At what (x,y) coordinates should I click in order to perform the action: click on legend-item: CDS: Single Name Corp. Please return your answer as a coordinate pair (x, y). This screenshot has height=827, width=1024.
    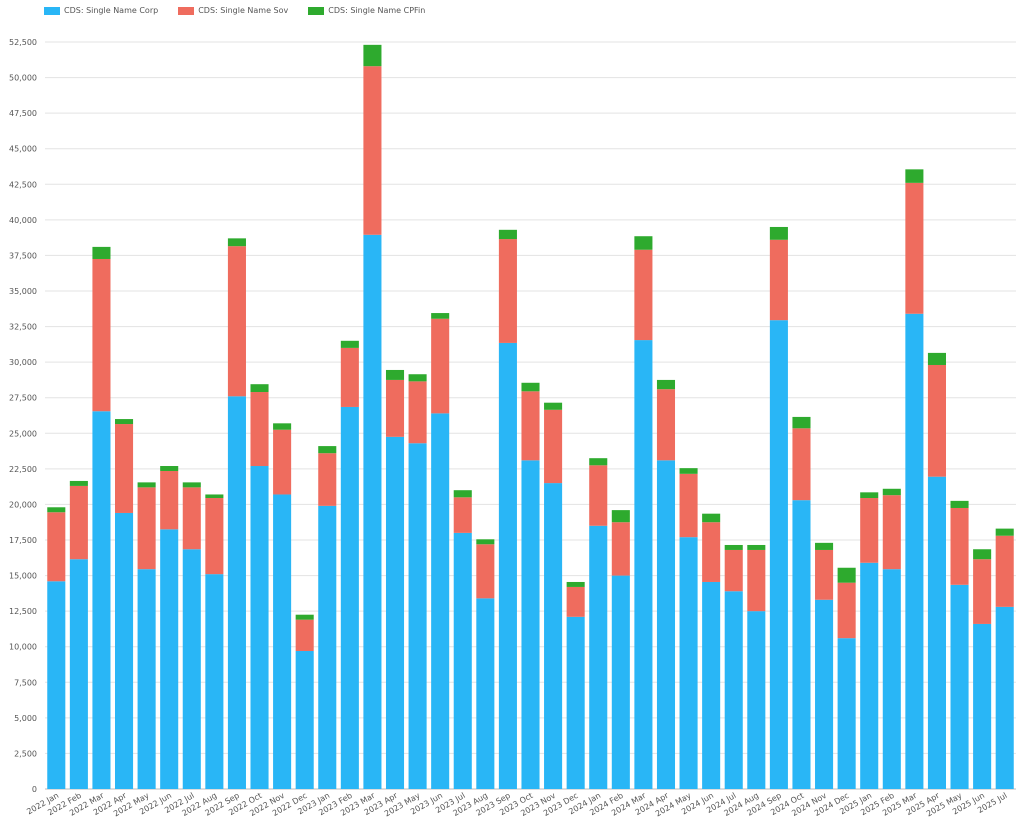
    Looking at the image, I should click on (101, 10).